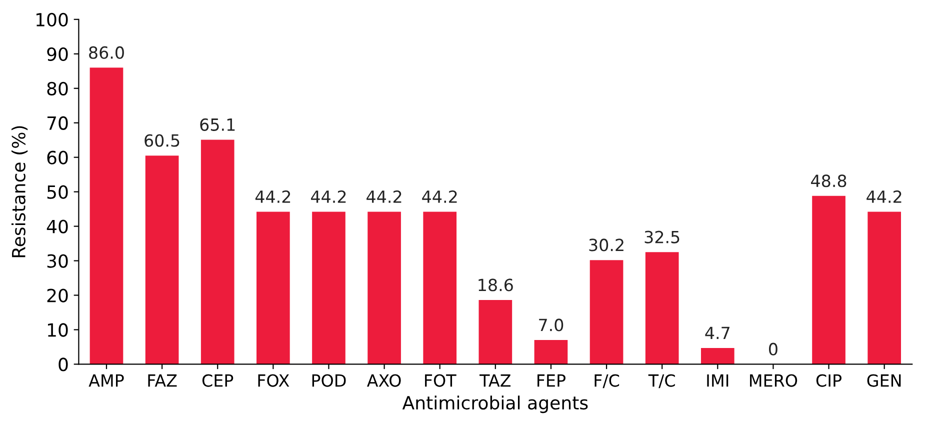  What do you see at coordinates (218, 380) in the screenshot?
I see `x-tick-label: CEP` at bounding box center [218, 380].